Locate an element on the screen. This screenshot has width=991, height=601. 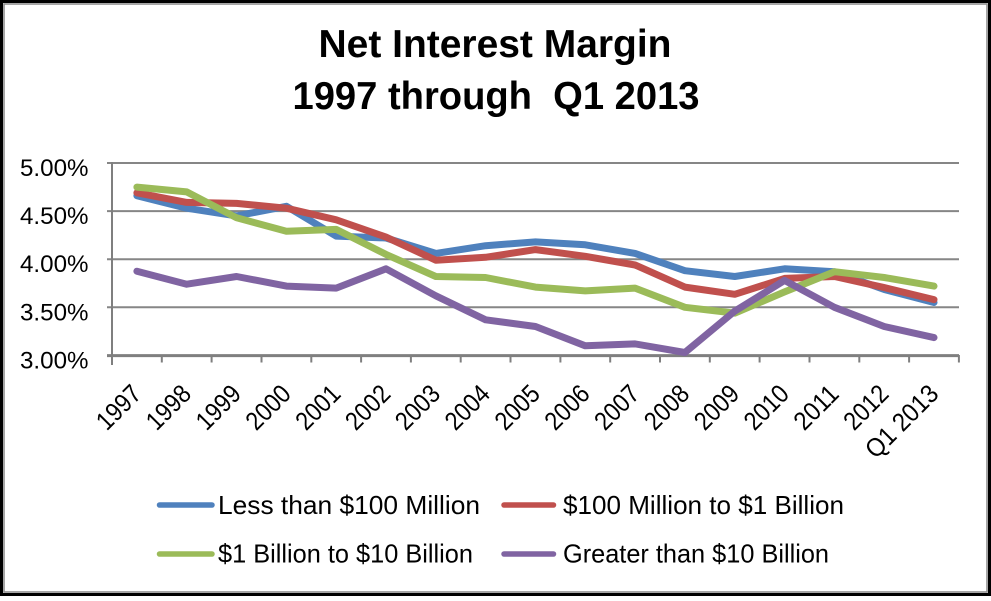
svg-text: 3.00% is located at coordinates (54, 360).